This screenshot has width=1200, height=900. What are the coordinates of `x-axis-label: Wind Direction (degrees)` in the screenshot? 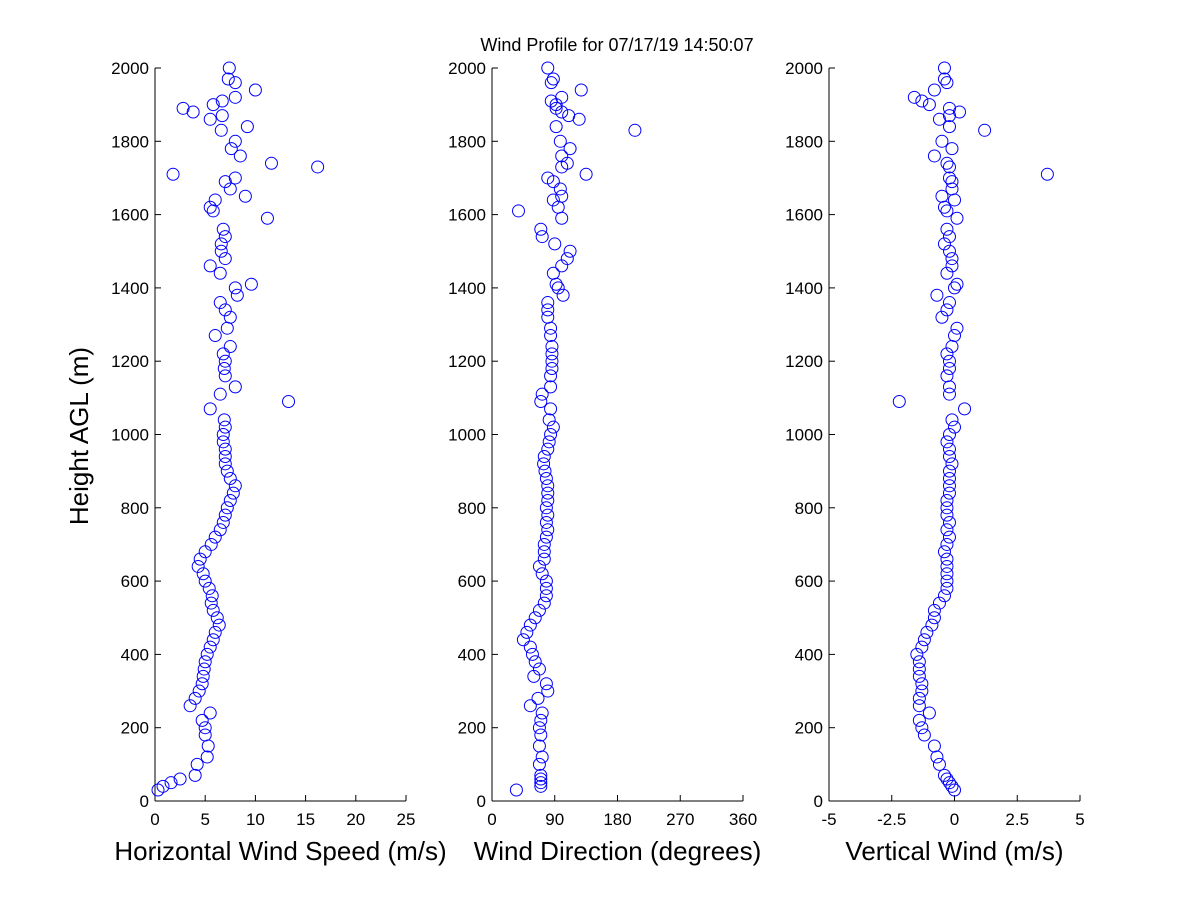 It's located at (618, 851).